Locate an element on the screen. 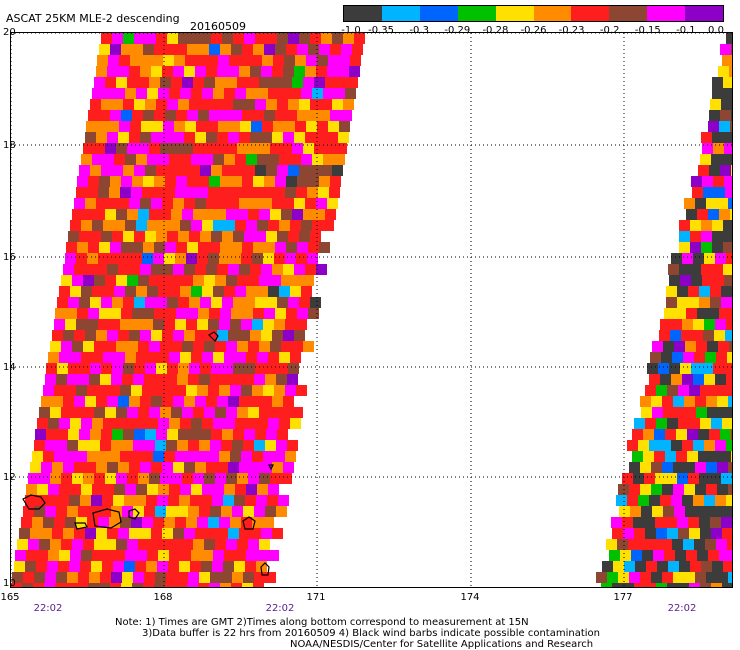 The height and width of the screenshot is (650, 740). lat-label-10: 10 is located at coordinates (9, 583).